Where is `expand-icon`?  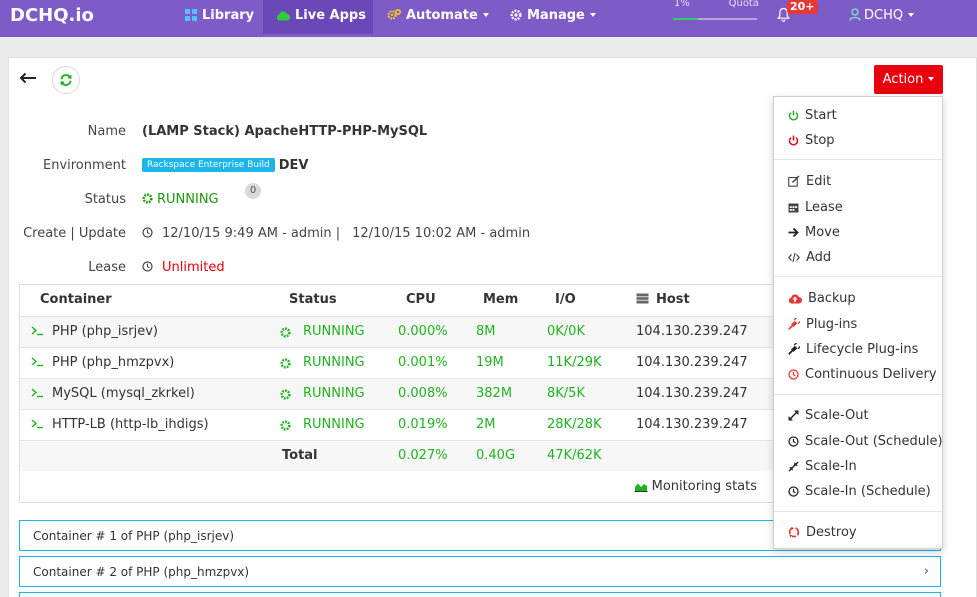
expand-icon is located at coordinates (793, 415).